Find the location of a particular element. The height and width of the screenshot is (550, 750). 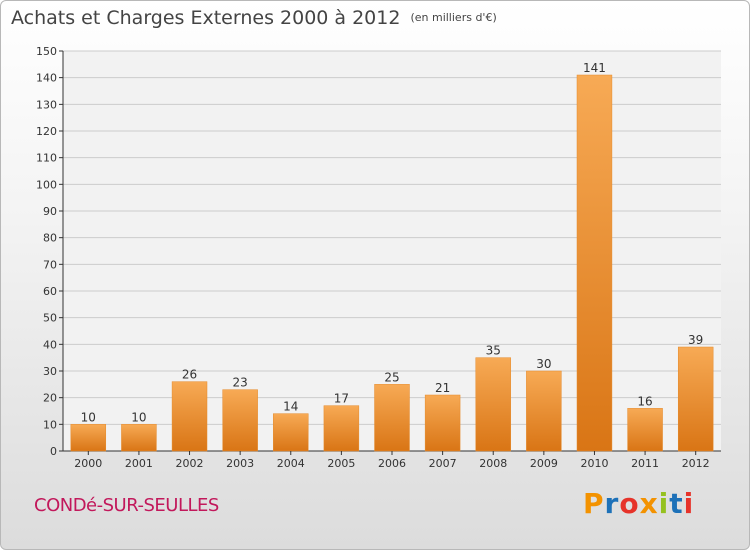

x-tick-label: 2009 is located at coordinates (544, 463).